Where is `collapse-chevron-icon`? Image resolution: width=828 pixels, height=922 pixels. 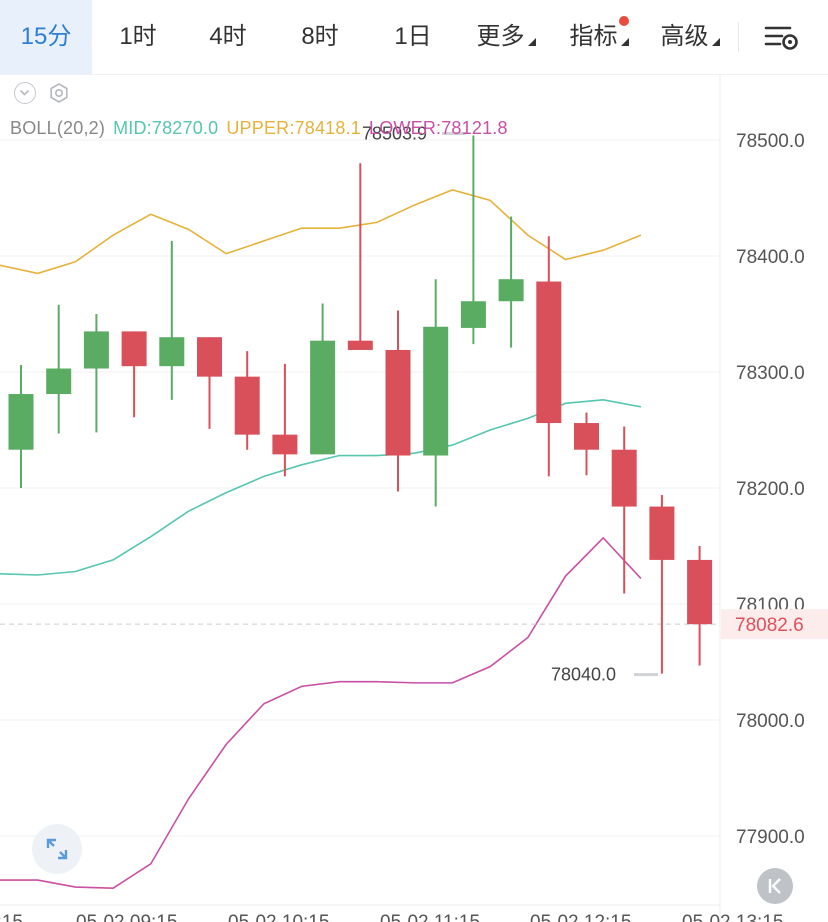
collapse-chevron-icon is located at coordinates (25, 93).